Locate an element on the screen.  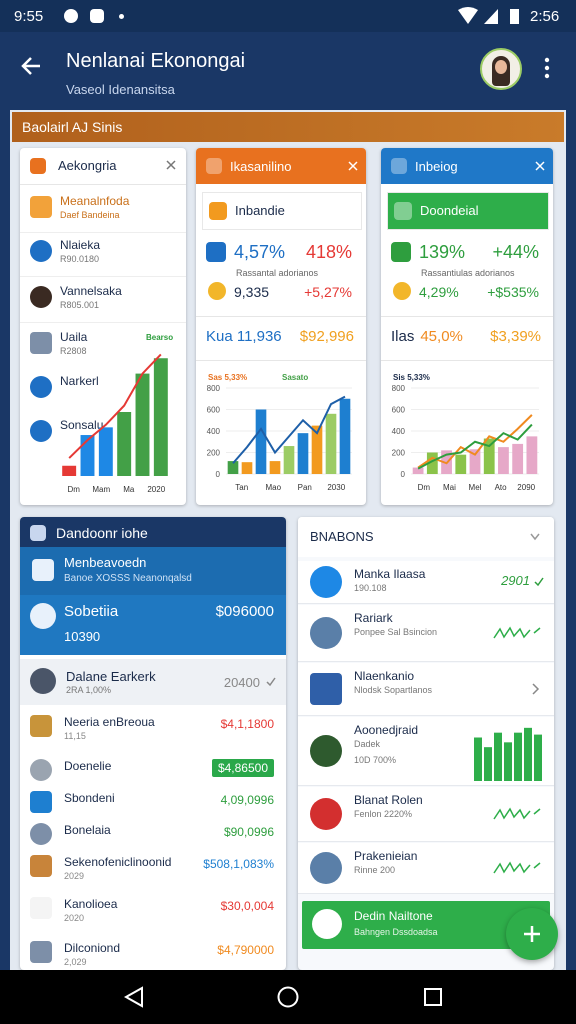
stat-caption: Rassantiulas adorianos is located at coordinates (468, 273).